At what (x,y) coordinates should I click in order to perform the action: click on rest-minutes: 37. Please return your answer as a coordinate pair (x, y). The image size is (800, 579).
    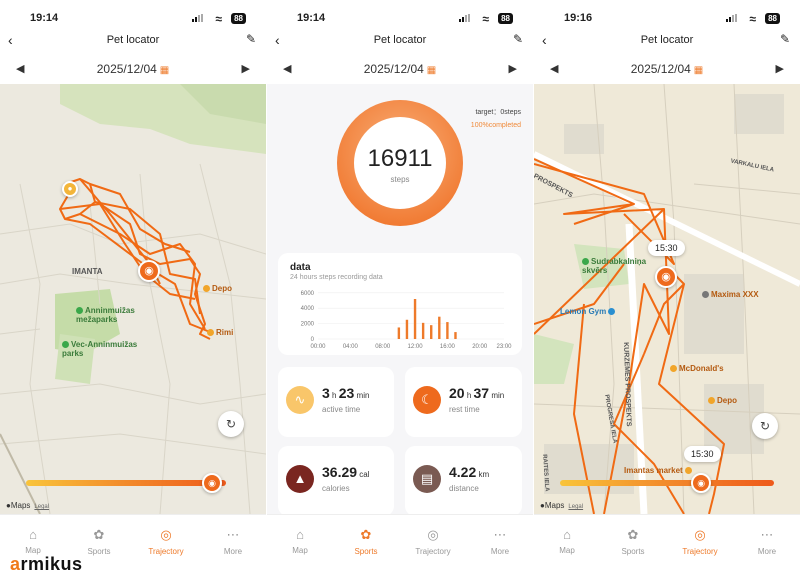
    Looking at the image, I should click on (481, 393).